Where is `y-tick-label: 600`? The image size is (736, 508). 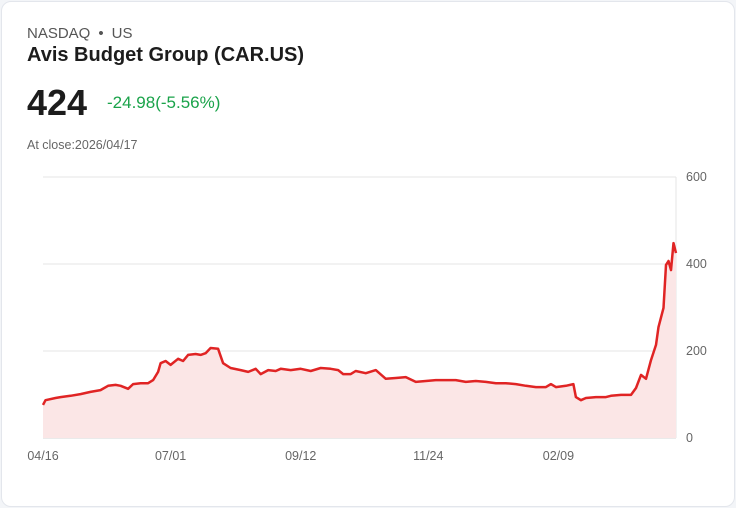 y-tick-label: 600 is located at coordinates (696, 177).